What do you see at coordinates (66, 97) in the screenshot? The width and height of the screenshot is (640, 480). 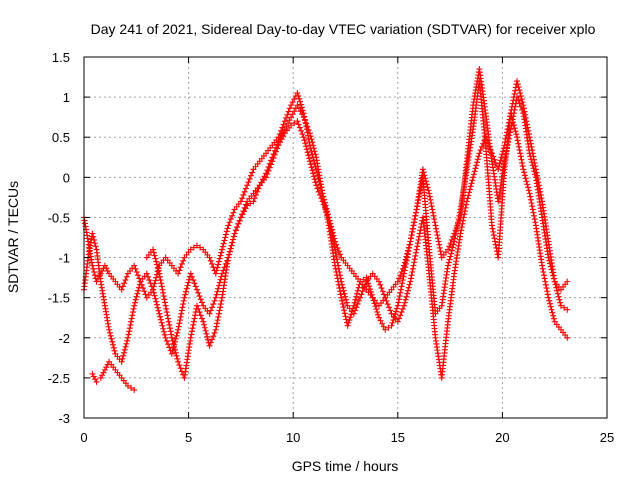 I see `y-tick-label: 1` at bounding box center [66, 97].